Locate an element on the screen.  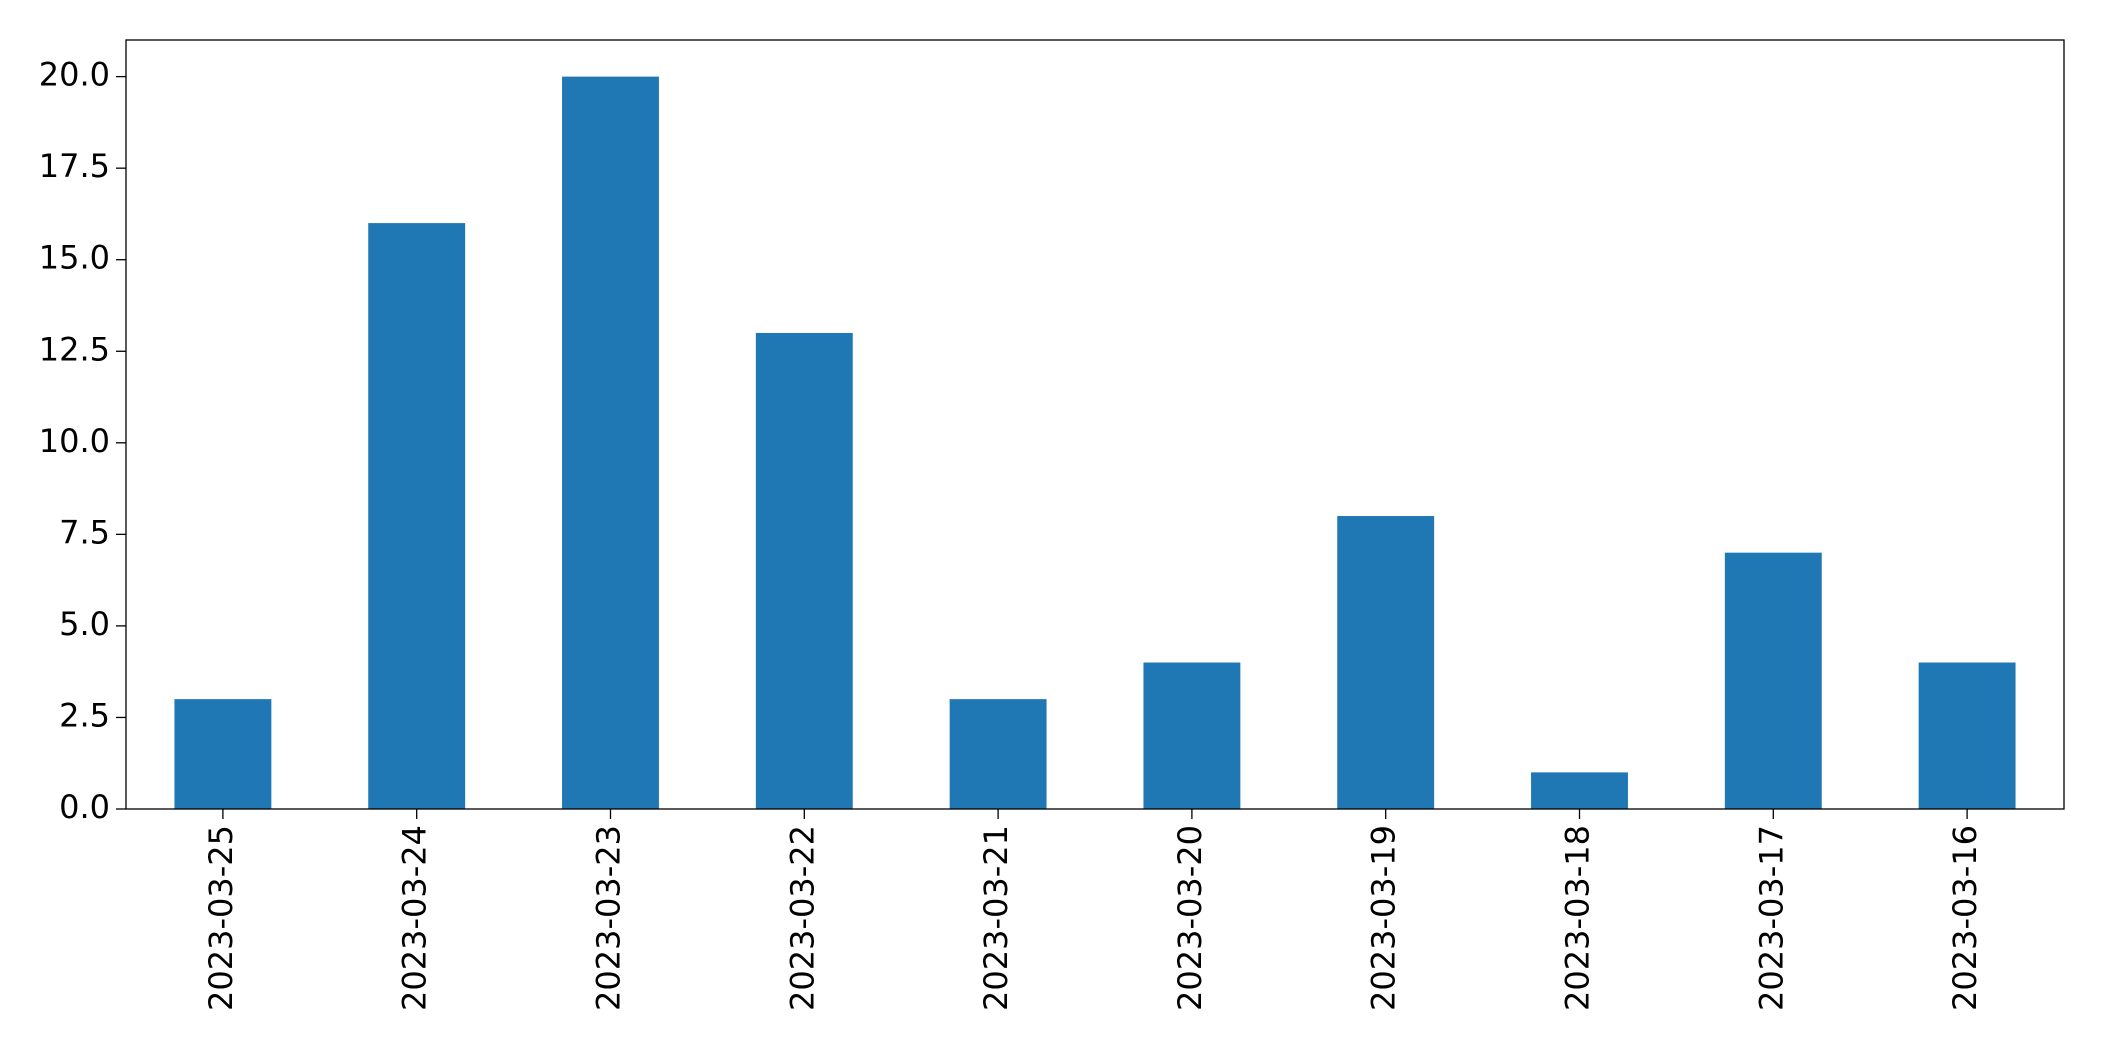
y-tick-label: 15.0 is located at coordinates (74, 258).